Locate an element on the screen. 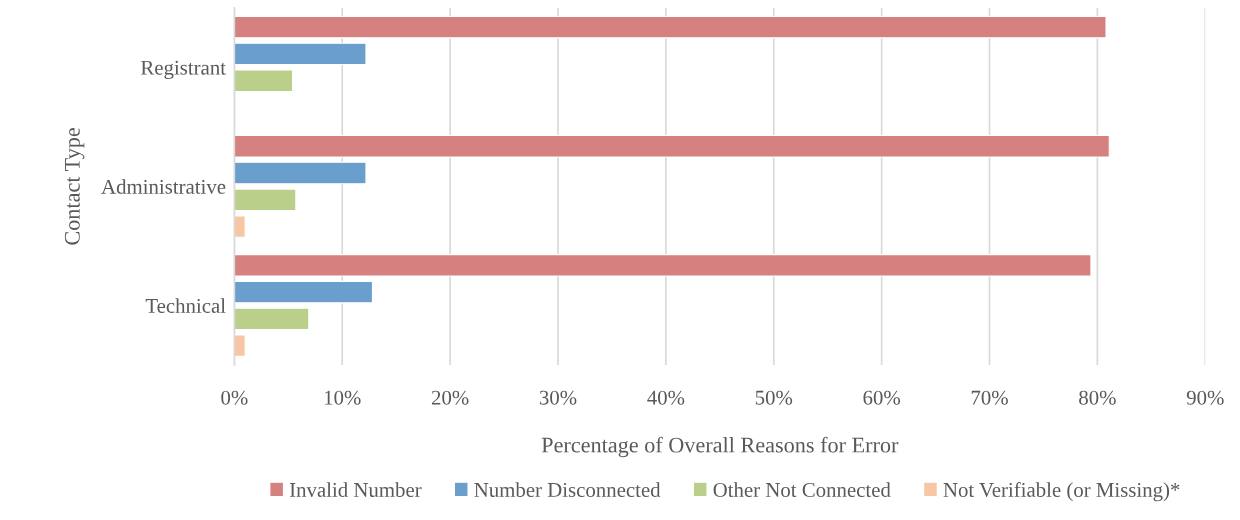  x-tick-label: 20% is located at coordinates (450, 397).